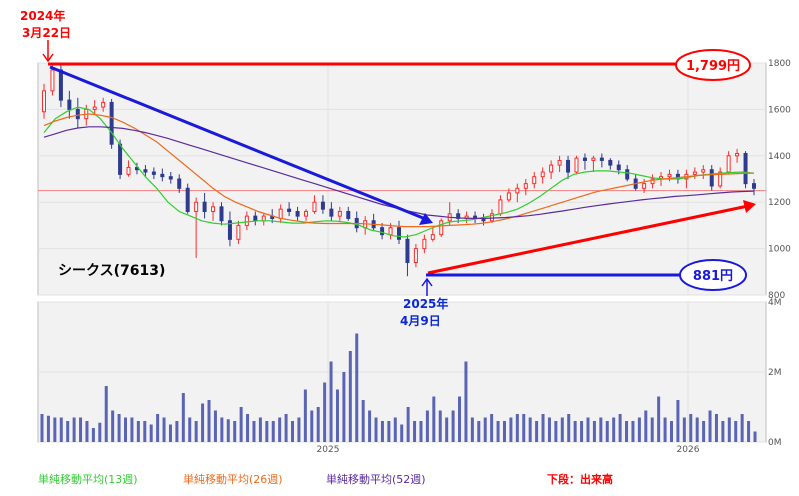  I want to click on legend-ma26: 単純移動平均(26週), so click(233, 479).